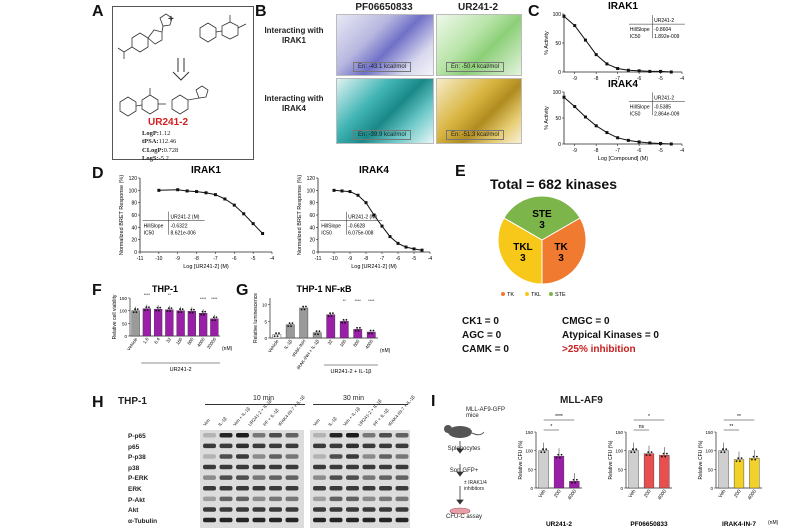 This screenshot has height=530, width=800. I want to click on g-unit: (nM), so click(385, 351).